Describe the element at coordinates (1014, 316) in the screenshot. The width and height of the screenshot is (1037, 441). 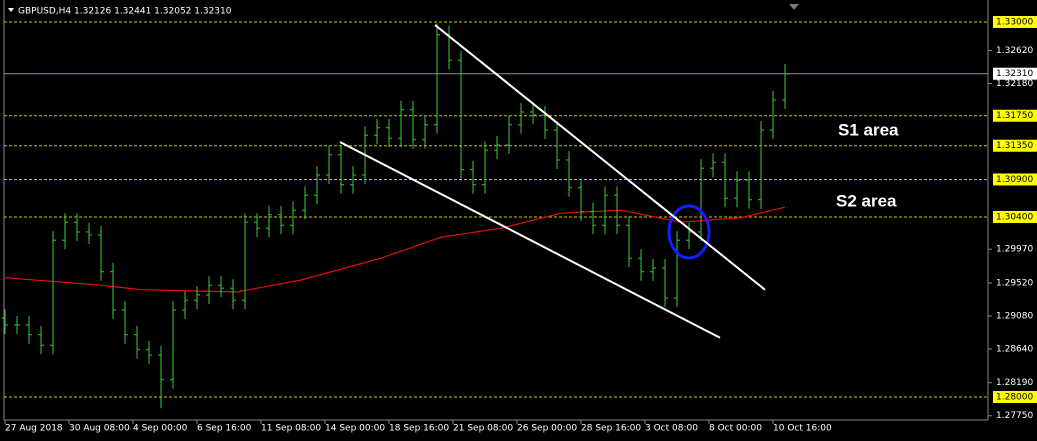
I see `y-tick-label: 1.29080` at that location.